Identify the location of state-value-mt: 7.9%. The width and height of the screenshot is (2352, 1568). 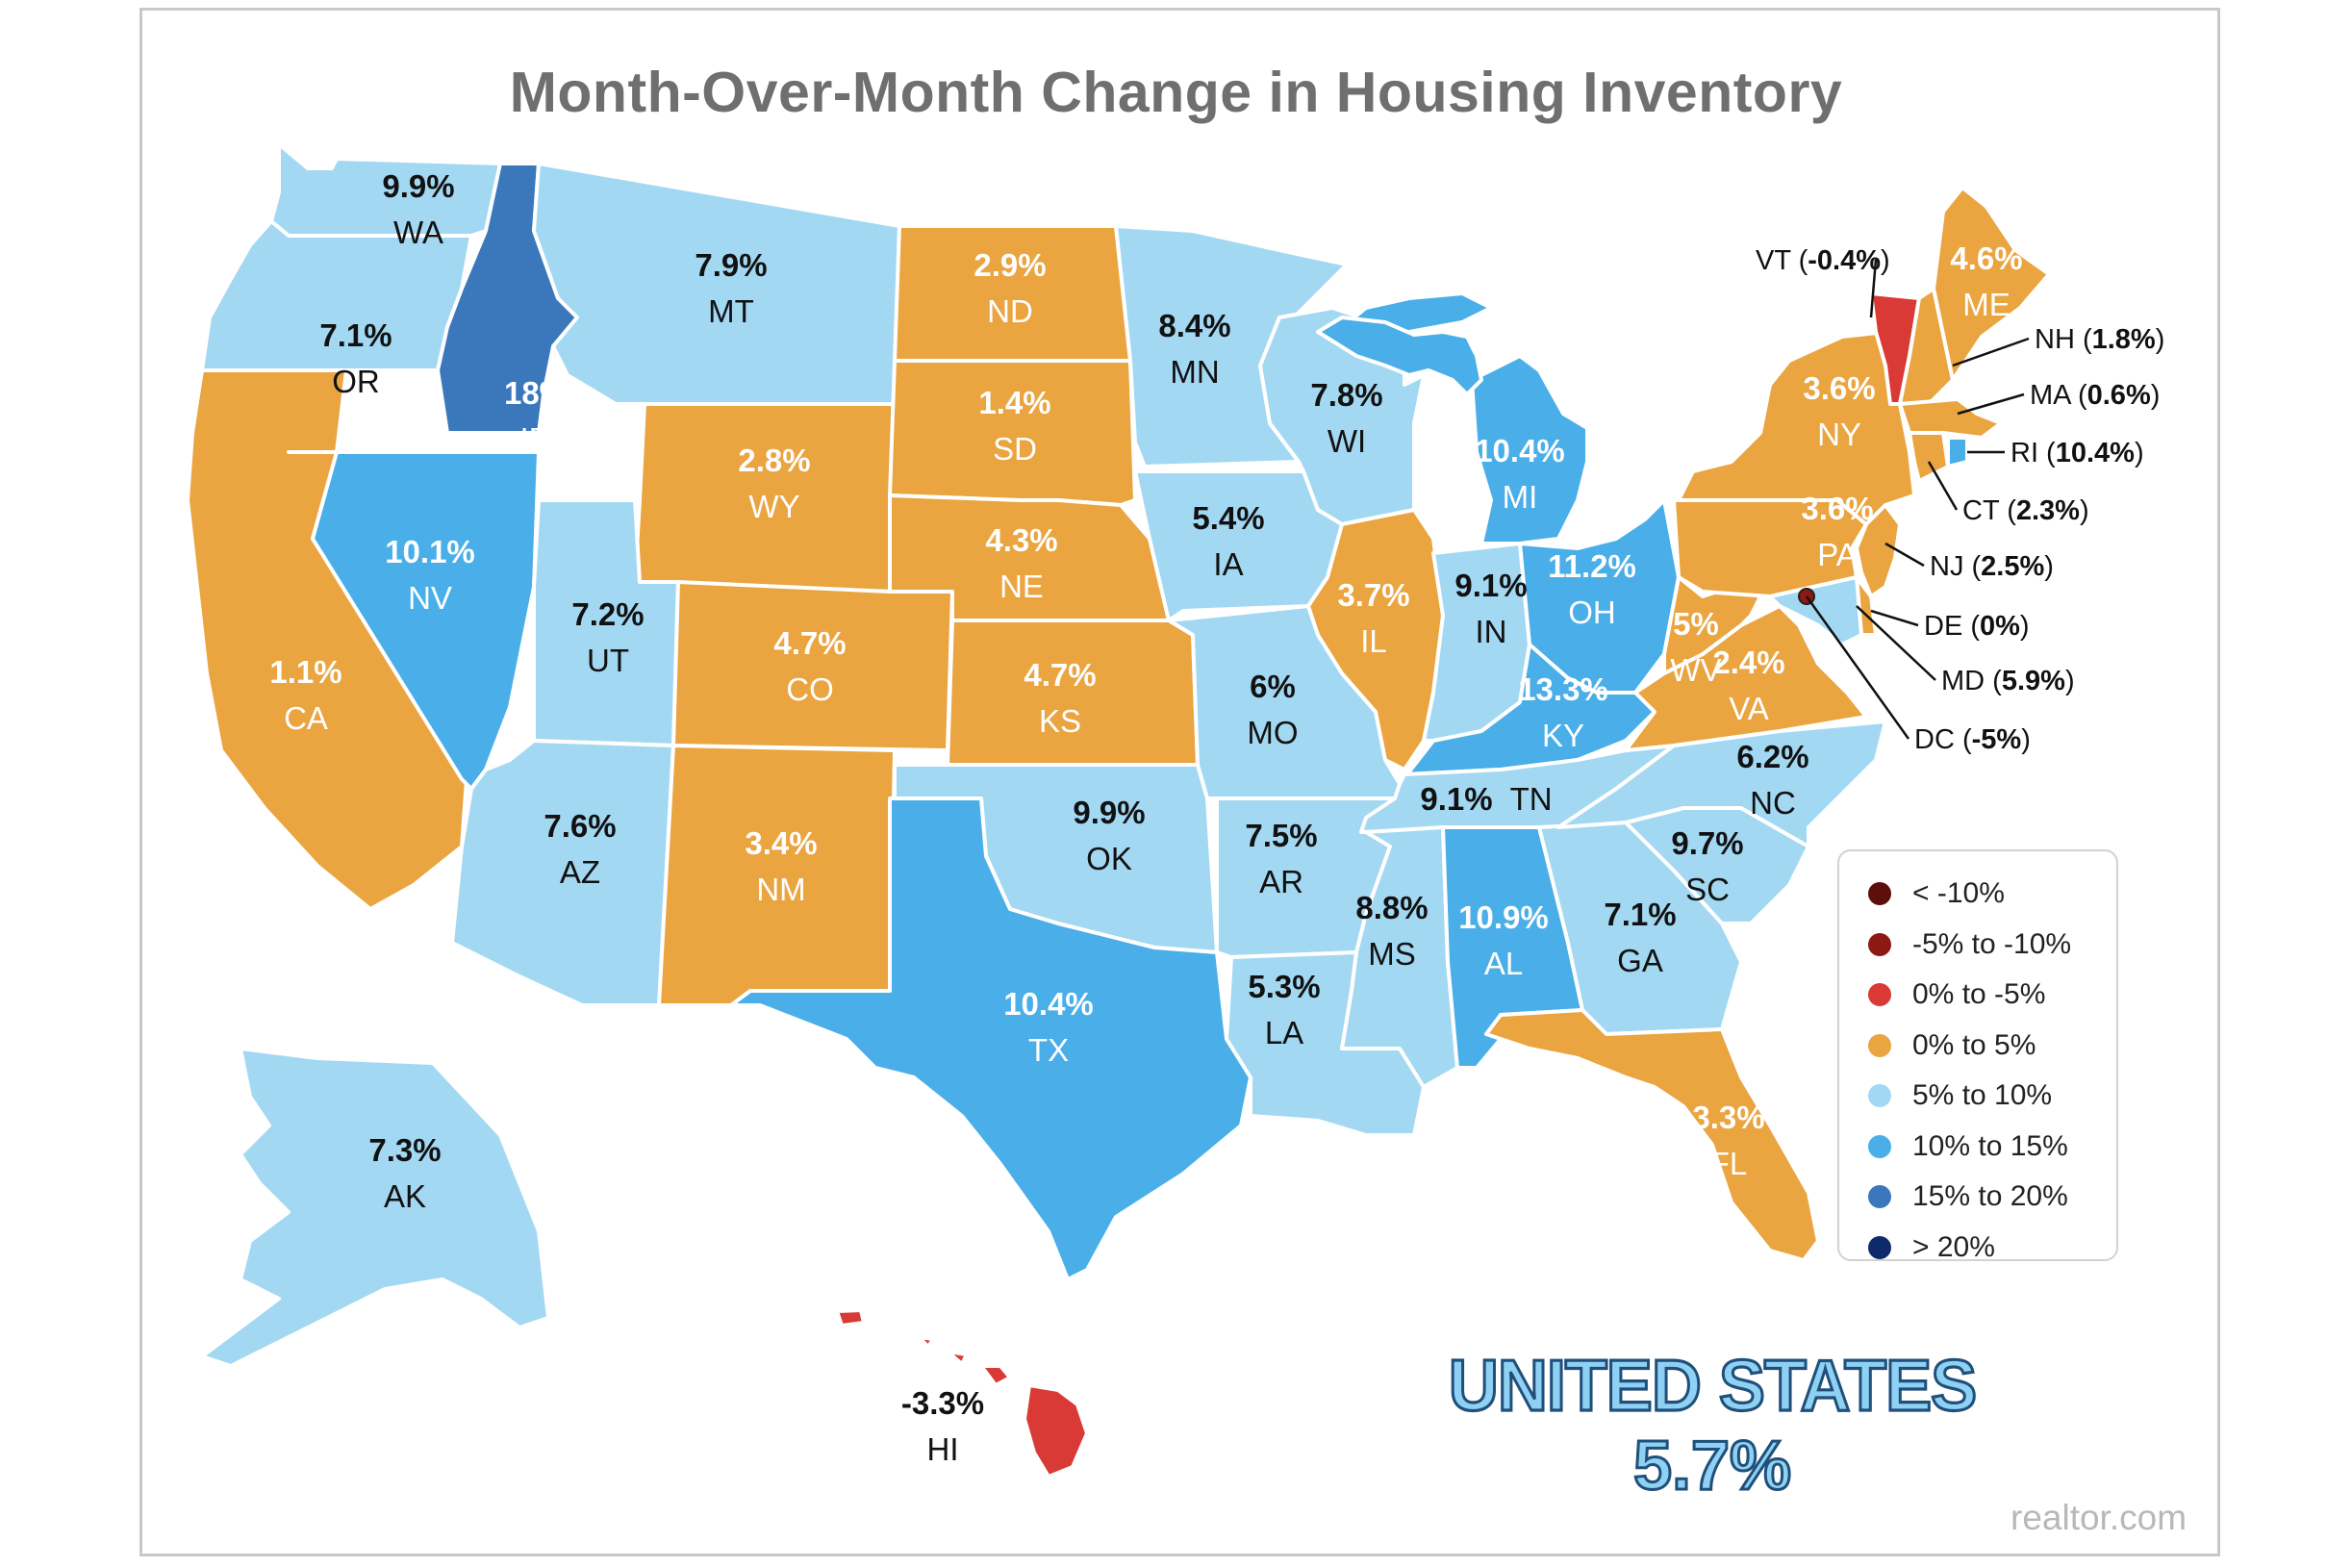
(731, 265).